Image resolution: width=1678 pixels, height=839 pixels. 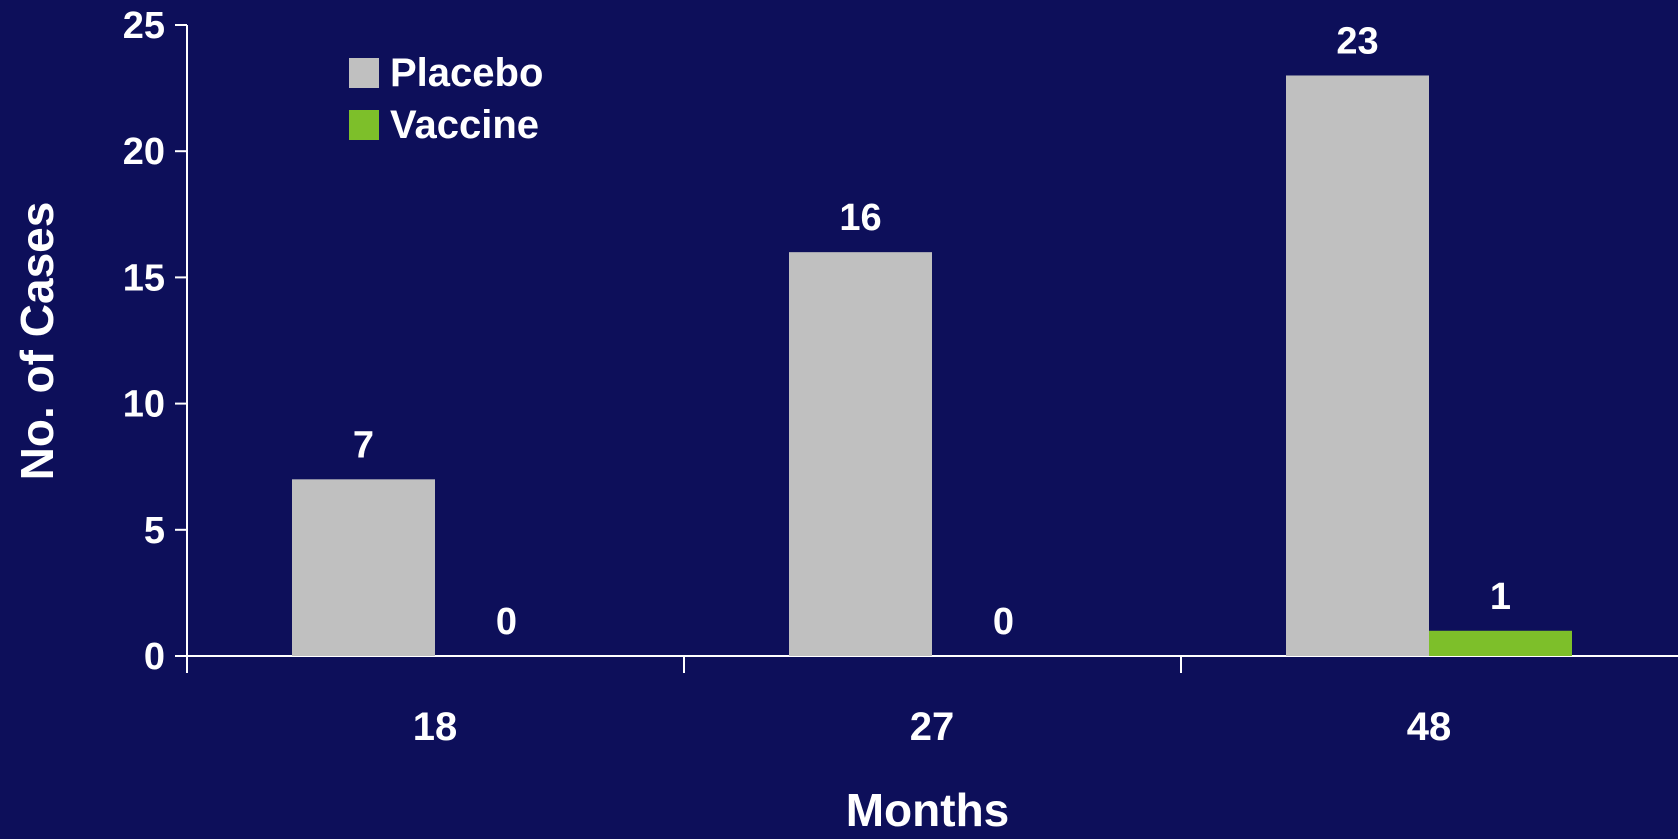 I want to click on legend-label-placebo: Placebo, so click(x=466, y=73).